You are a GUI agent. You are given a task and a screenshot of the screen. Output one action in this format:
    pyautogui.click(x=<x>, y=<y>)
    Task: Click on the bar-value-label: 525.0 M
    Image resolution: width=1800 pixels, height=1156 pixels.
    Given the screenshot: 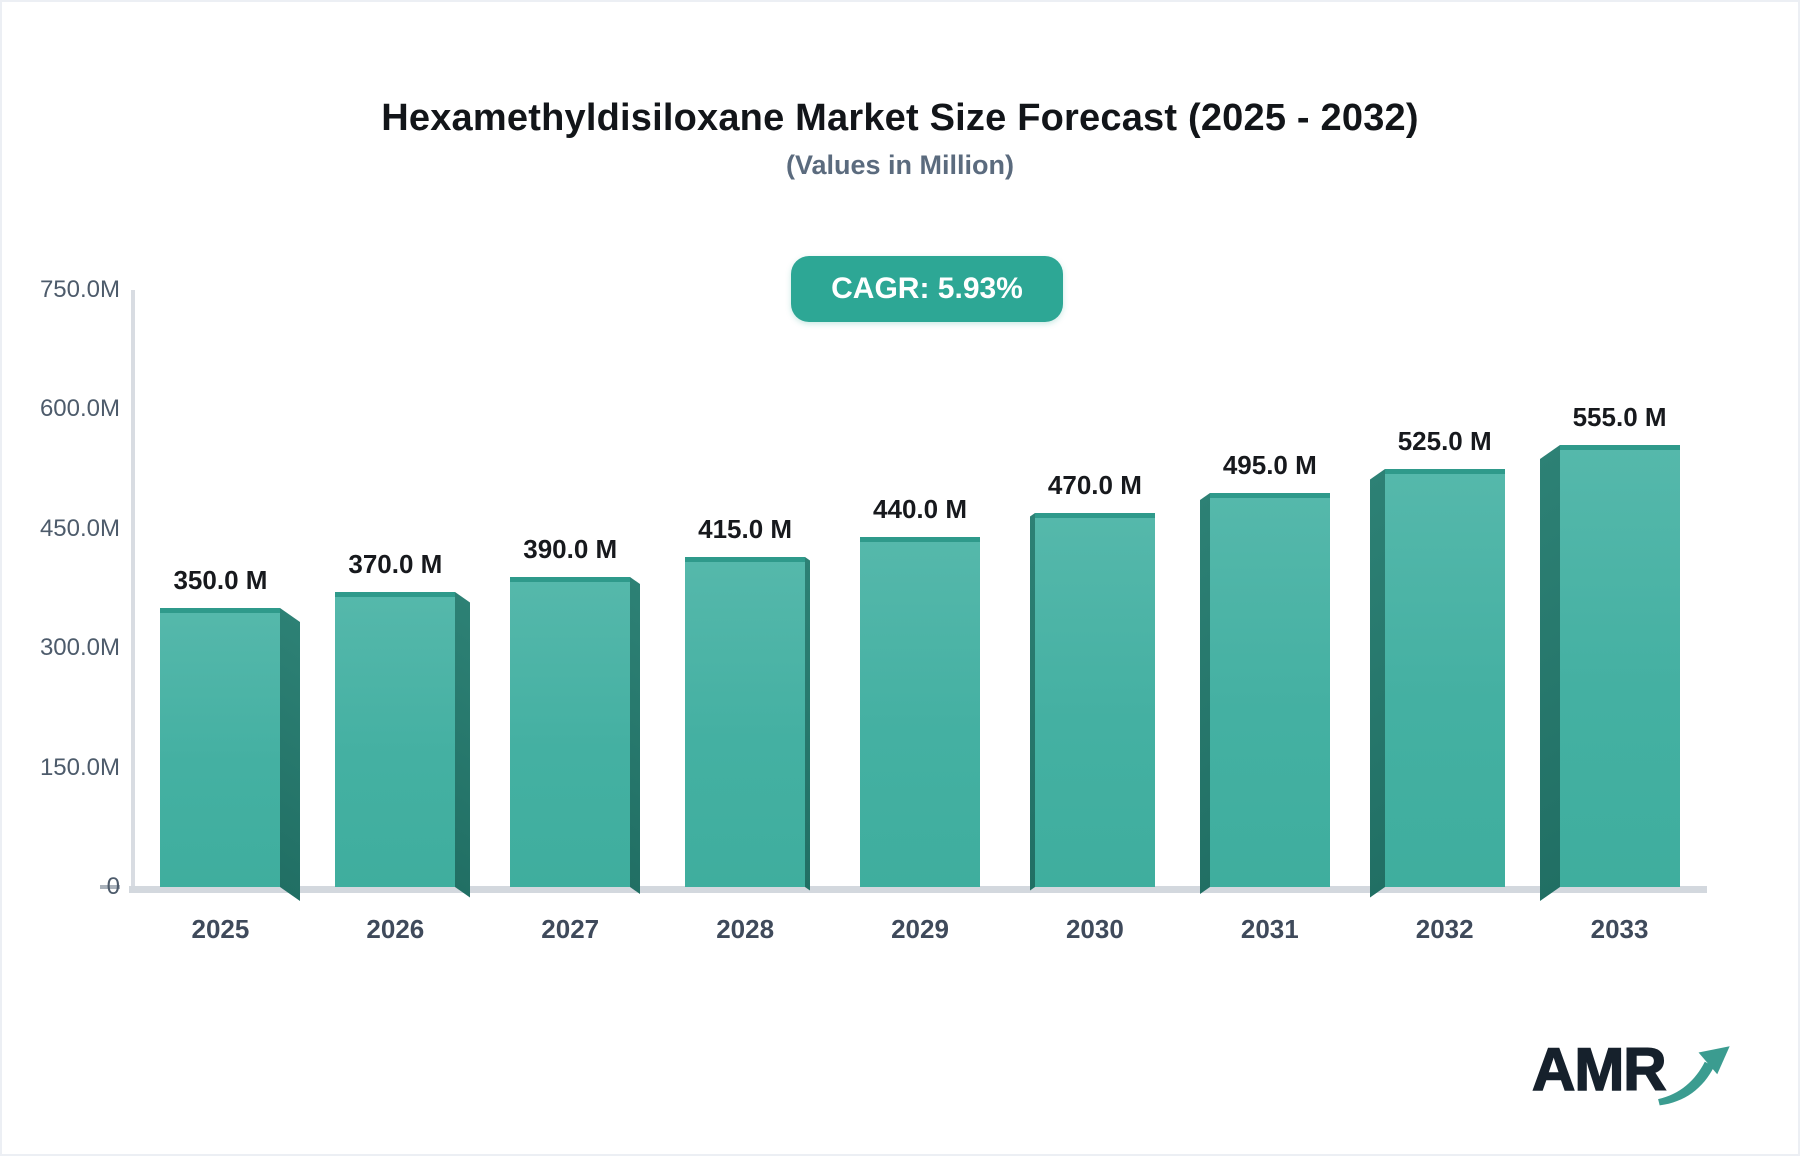 What is the action you would take?
    pyautogui.click(x=1444, y=441)
    